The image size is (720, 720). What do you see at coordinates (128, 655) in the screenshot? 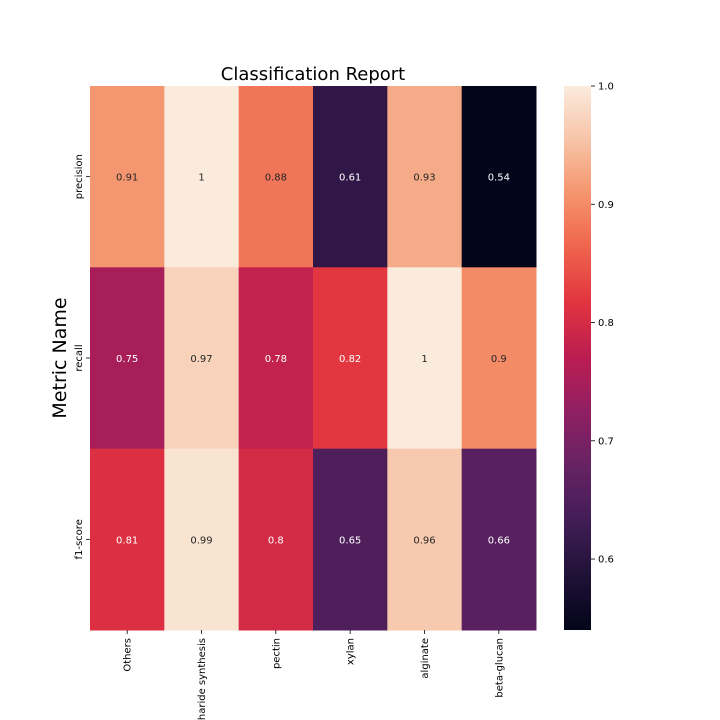
I see `x-tick-label: Others` at bounding box center [128, 655].